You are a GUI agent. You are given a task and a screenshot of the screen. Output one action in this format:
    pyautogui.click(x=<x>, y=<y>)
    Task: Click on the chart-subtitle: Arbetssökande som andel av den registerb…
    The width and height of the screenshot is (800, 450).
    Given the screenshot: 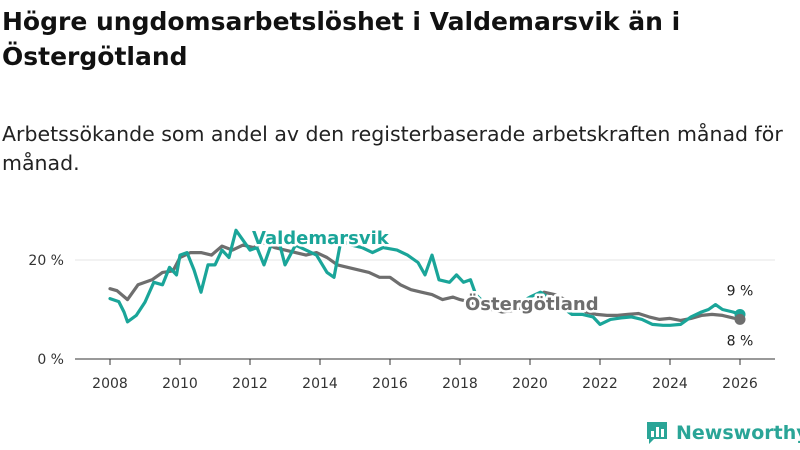 What is the action you would take?
    pyautogui.click(x=392, y=148)
    